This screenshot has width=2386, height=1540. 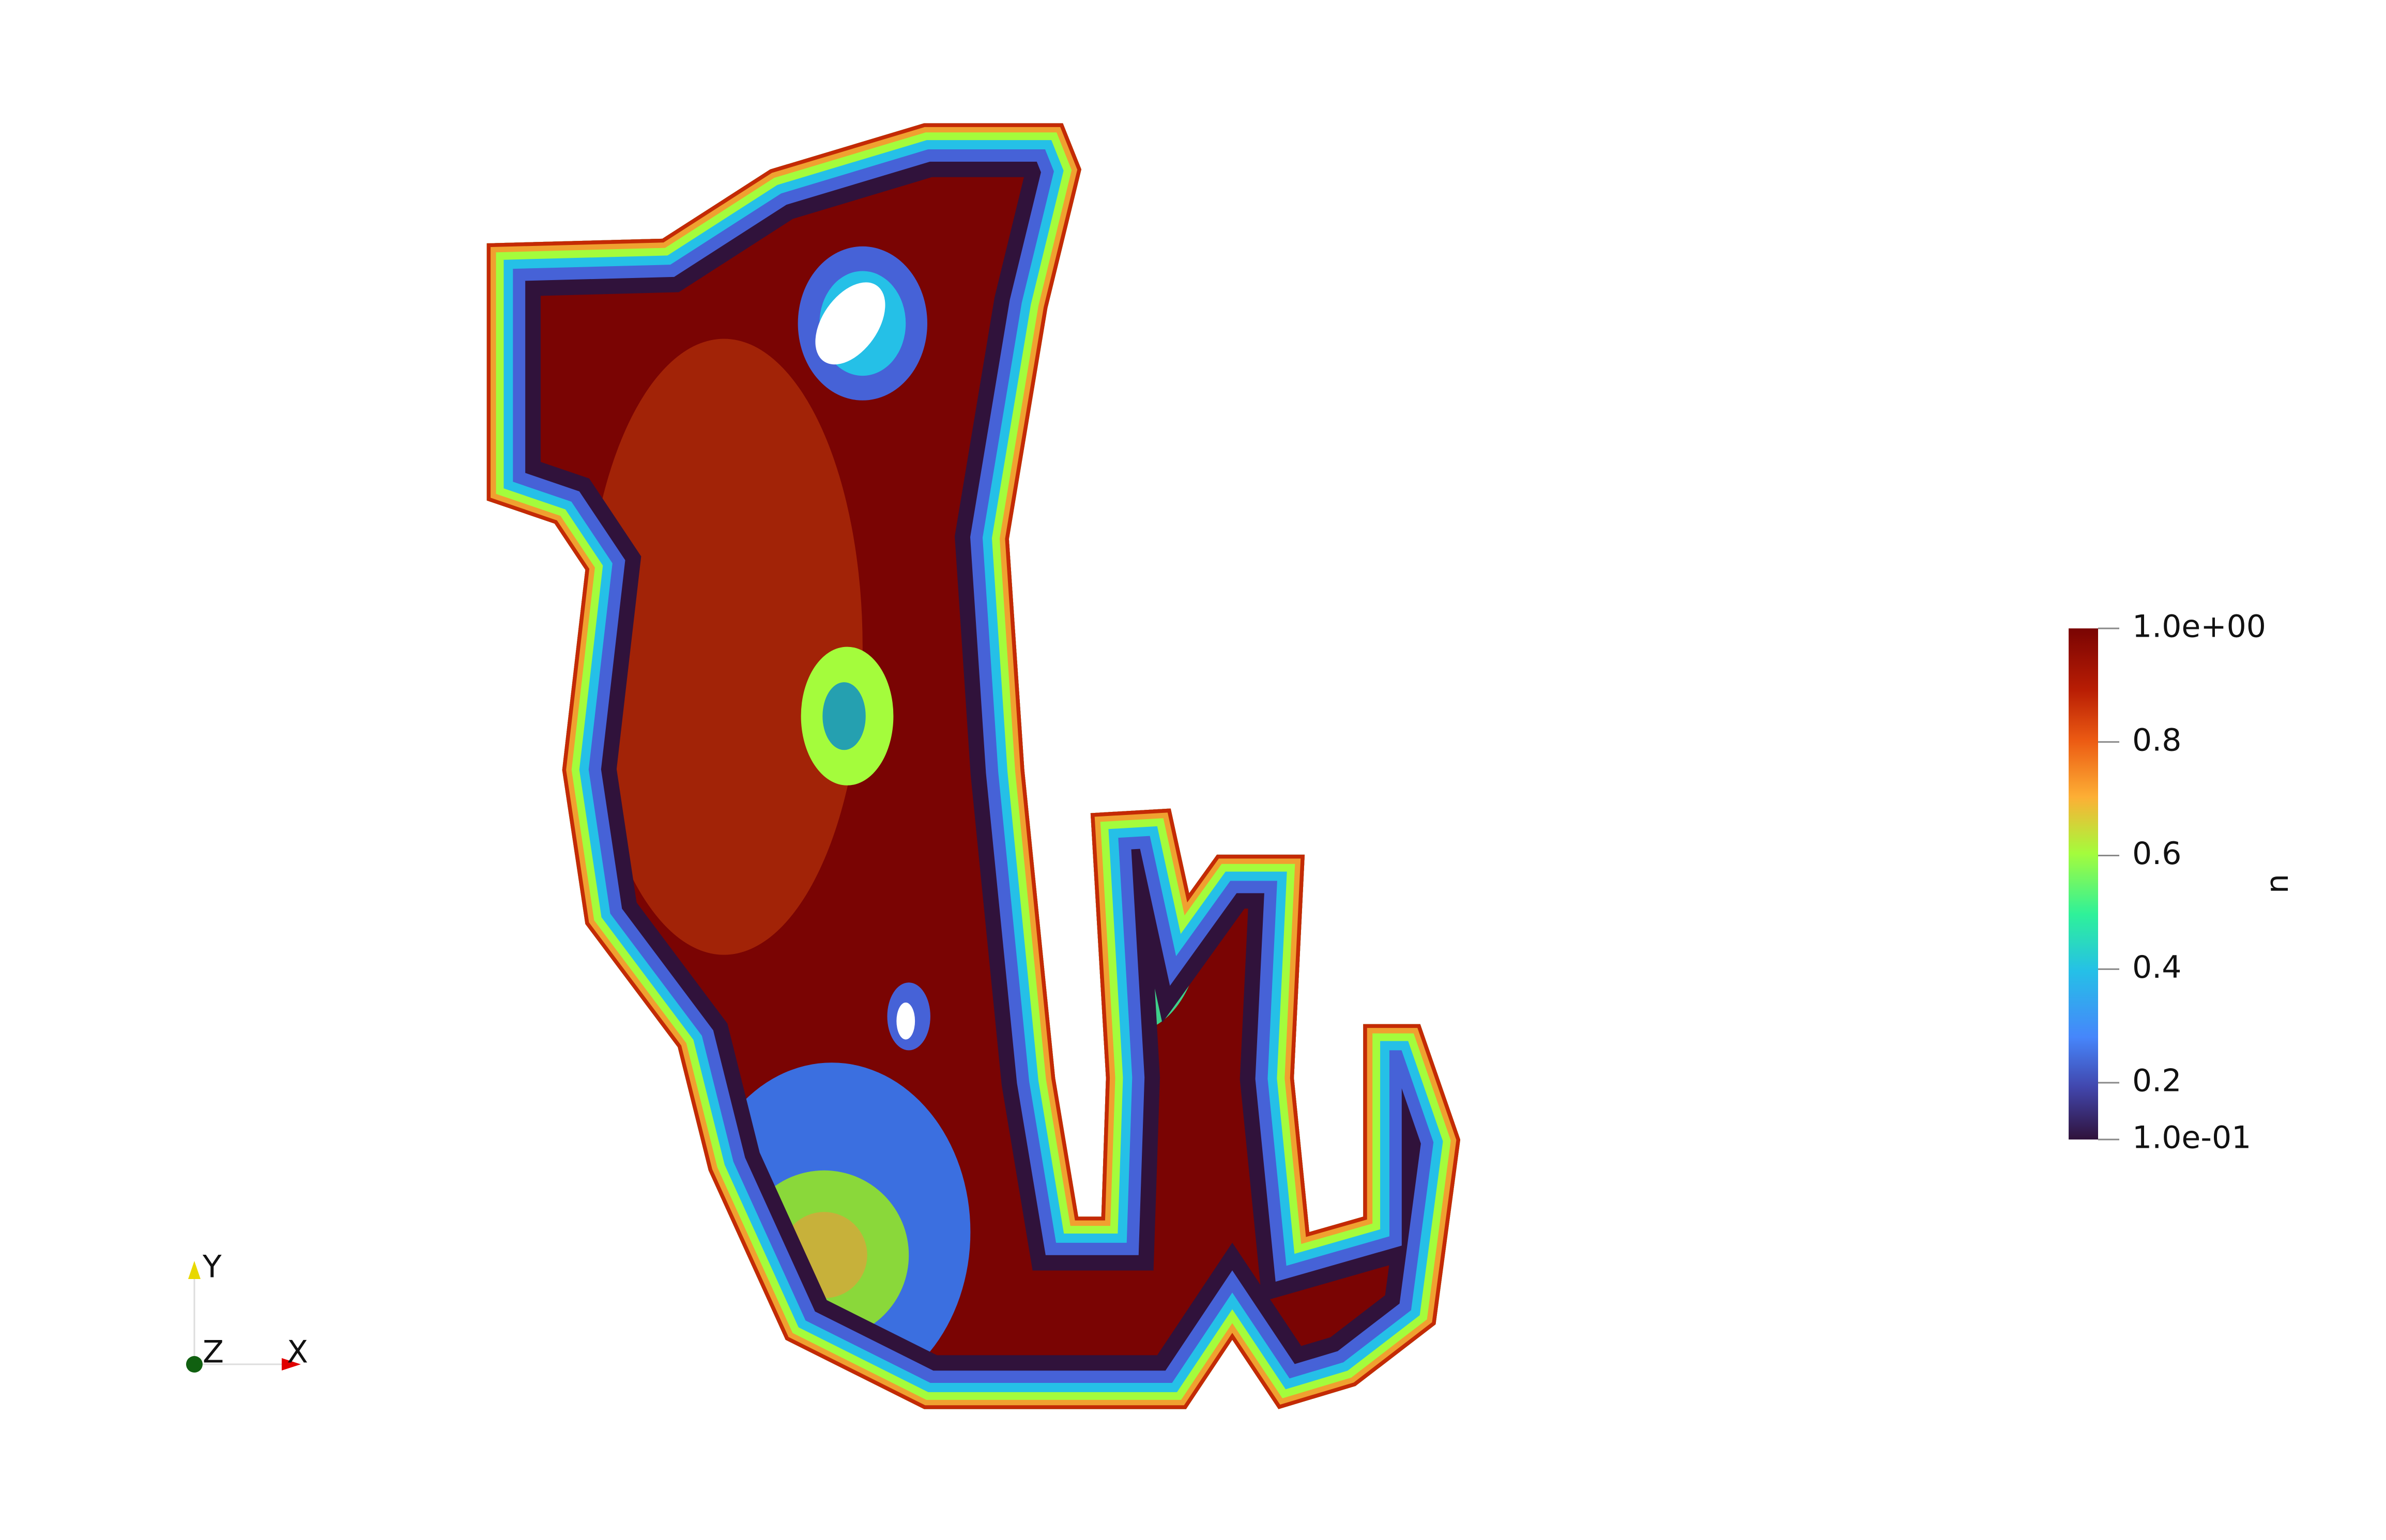 I want to click on x-axis-label: X, so click(x=297, y=1352).